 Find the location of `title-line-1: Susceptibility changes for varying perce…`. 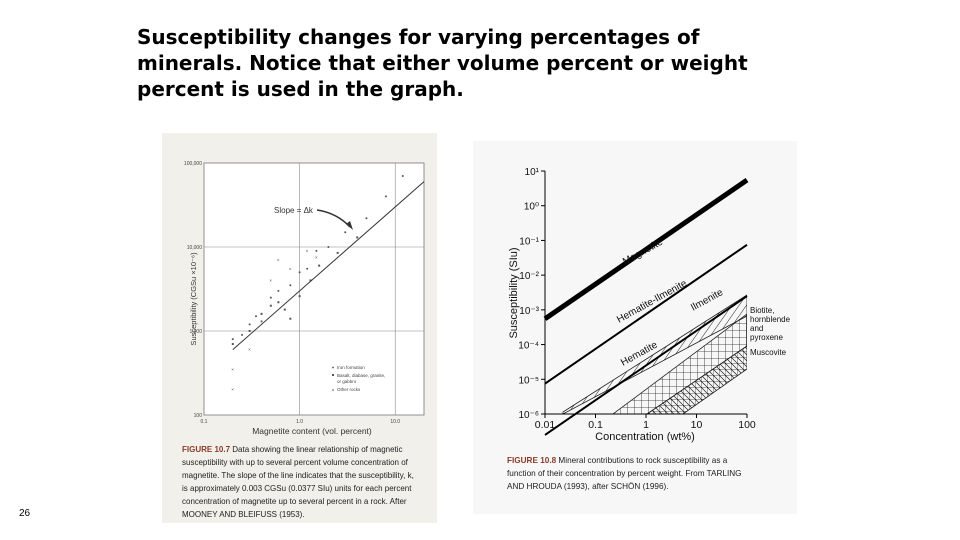

title-line-1: Susceptibility changes for varying perce… is located at coordinates (418, 37).